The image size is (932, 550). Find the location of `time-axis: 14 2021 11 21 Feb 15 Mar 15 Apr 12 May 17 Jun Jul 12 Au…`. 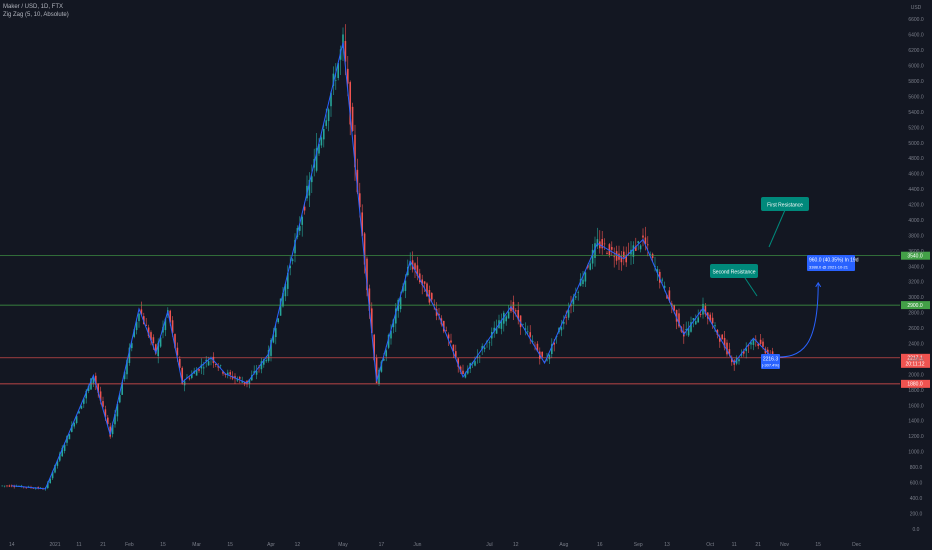

time-axis: 14 2021 11 21 Feb 15 Mar 15 Apr 12 May 17 Jun Jul 12 Au… is located at coordinates (435, 545).